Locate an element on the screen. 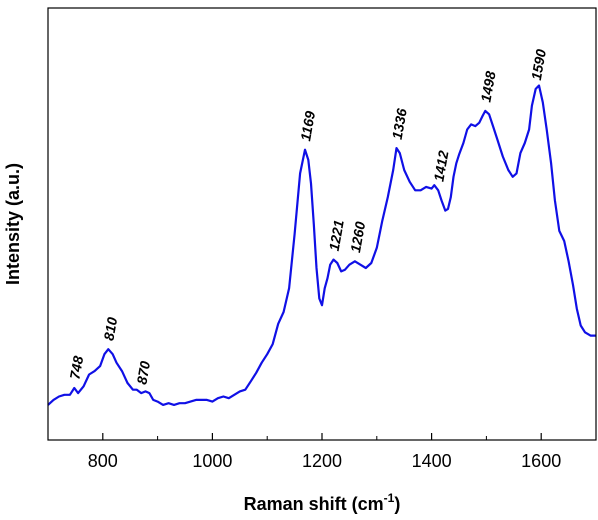 This screenshot has height=520, width=598. x-axis-title-sup: -1 is located at coordinates (389, 498).